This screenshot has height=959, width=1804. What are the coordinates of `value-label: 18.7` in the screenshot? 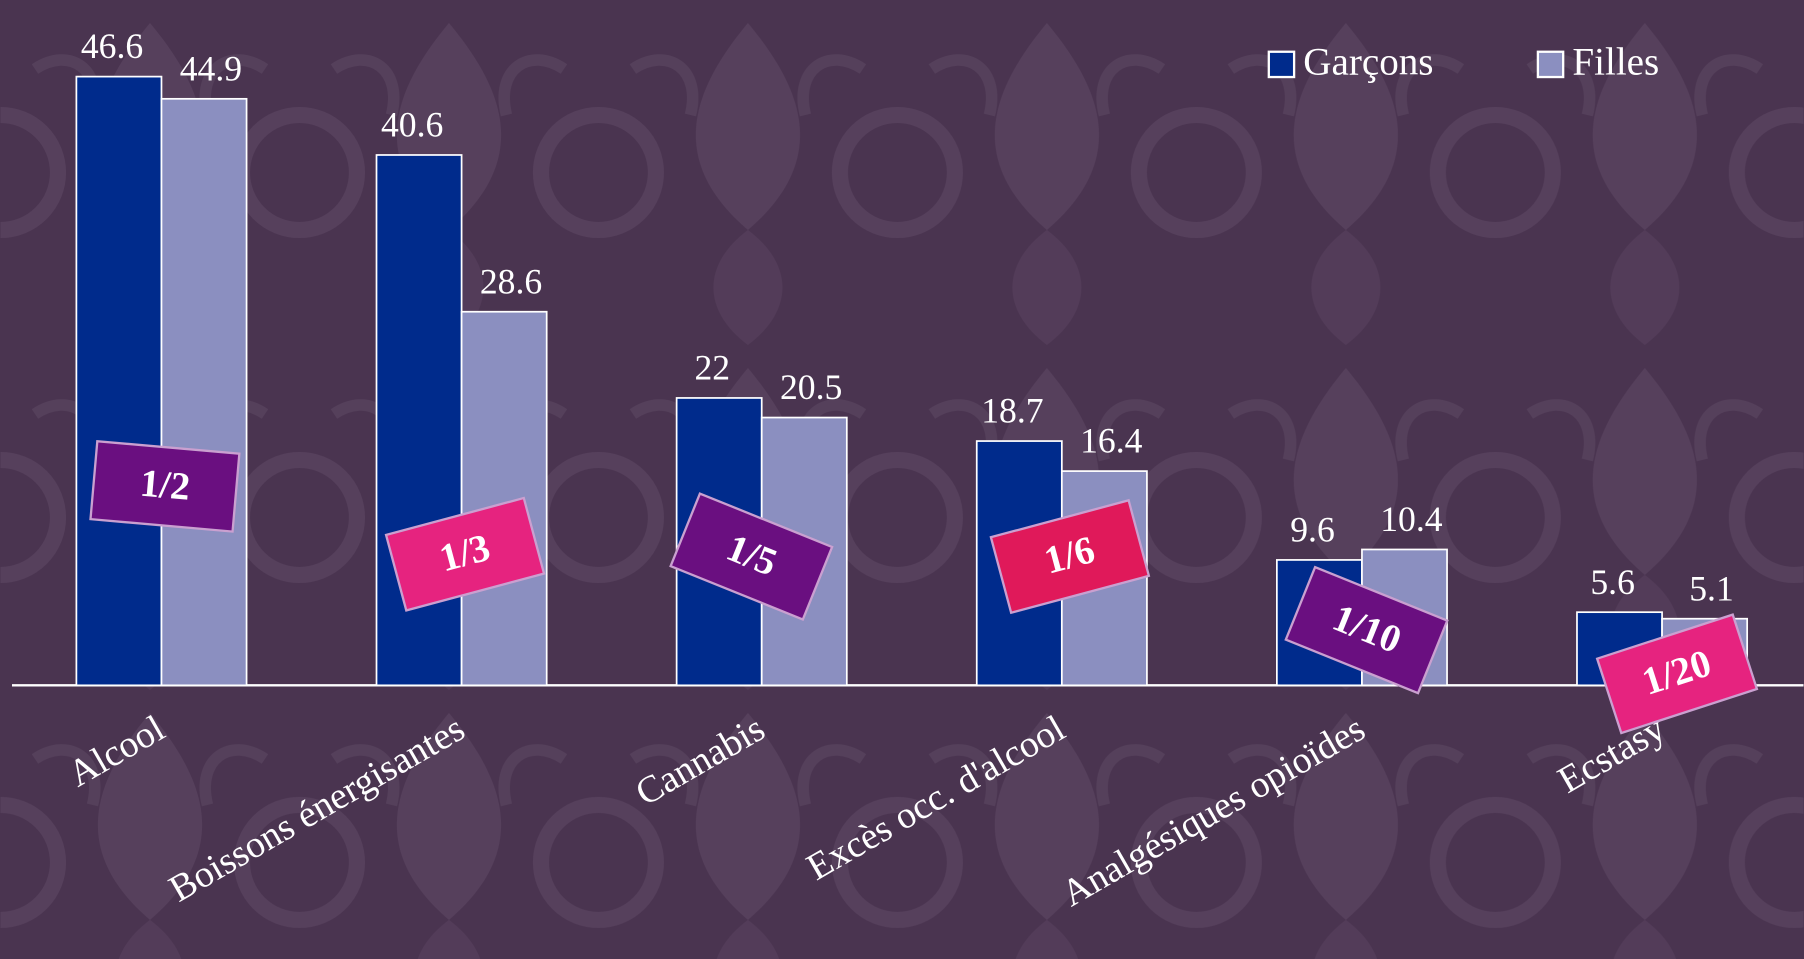 It's located at (1012, 411).